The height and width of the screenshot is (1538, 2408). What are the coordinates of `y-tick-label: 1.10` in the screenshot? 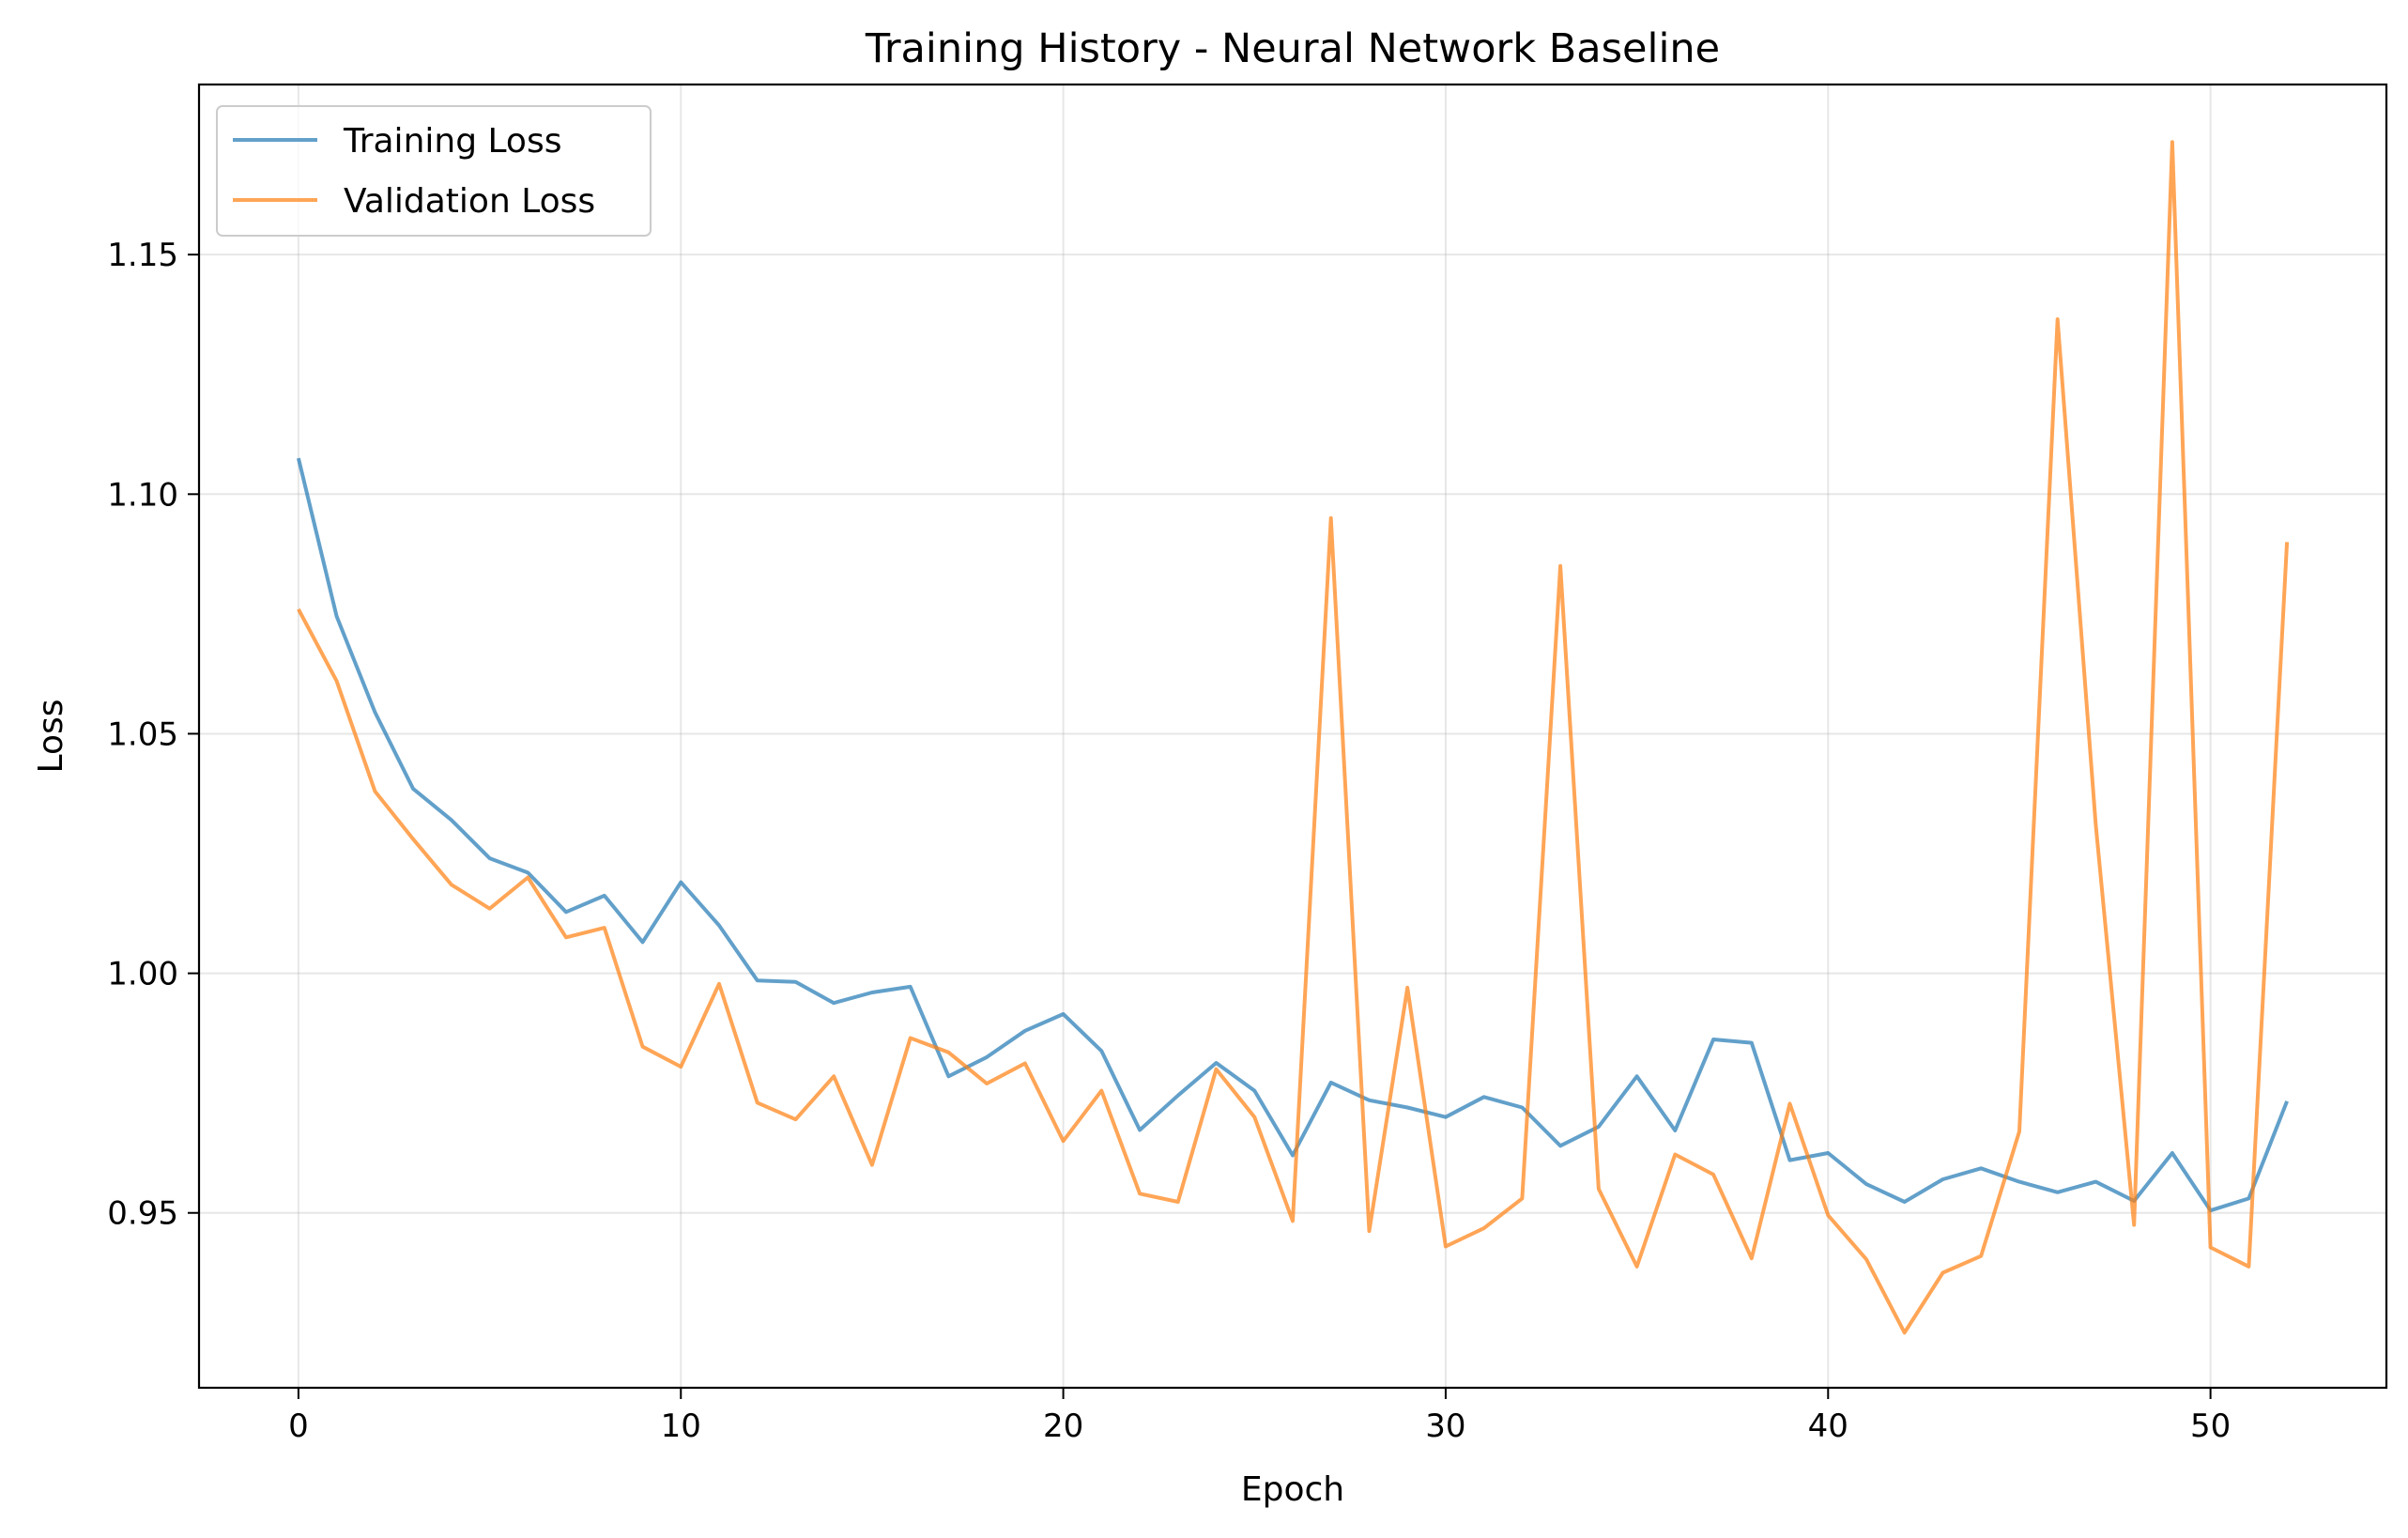 It's located at (142, 495).